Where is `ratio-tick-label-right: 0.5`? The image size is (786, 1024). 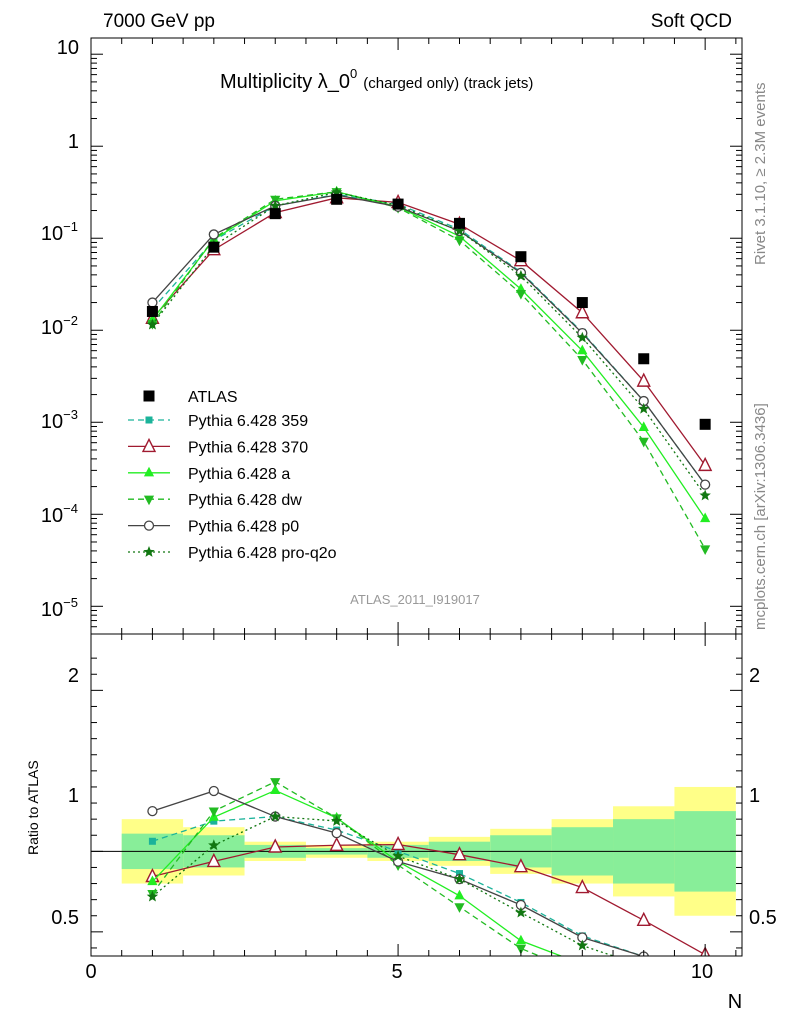
ratio-tick-label-right: 0.5 is located at coordinates (763, 918).